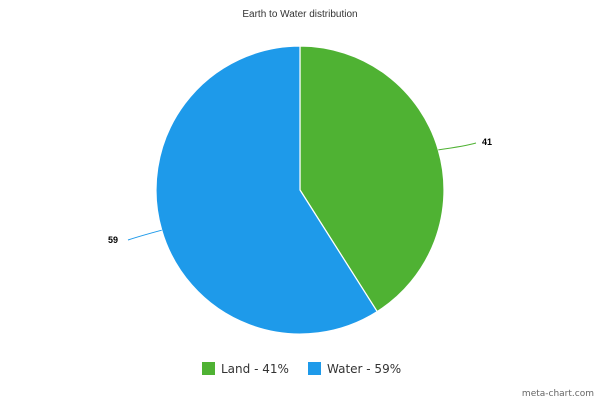 Image resolution: width=600 pixels, height=400 pixels. What do you see at coordinates (558, 394) in the screenshot?
I see `watermark: meta-chart.com` at bounding box center [558, 394].